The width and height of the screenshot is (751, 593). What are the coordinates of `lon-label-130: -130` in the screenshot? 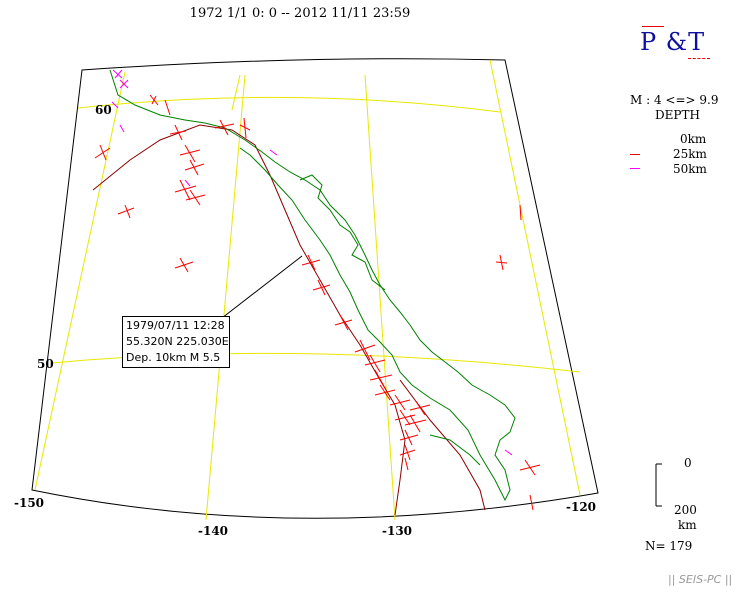 It's located at (397, 531).